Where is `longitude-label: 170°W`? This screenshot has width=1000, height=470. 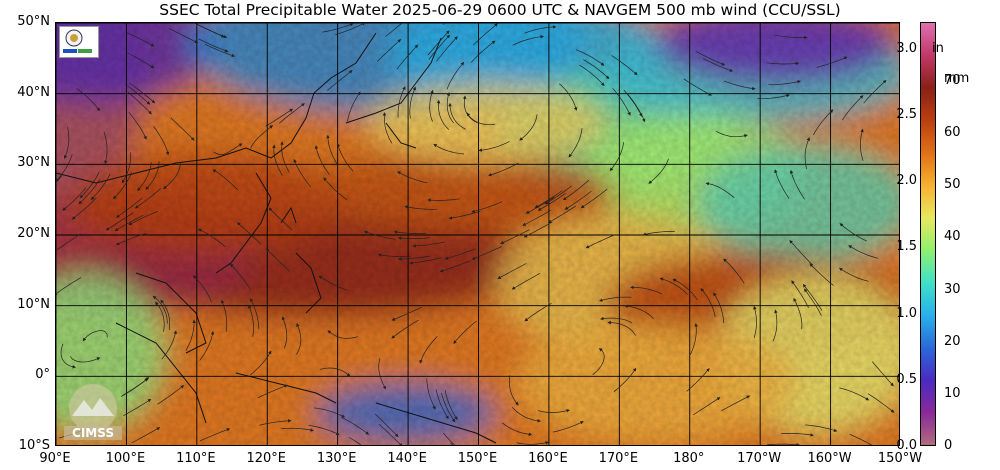
longitude-label: 170°W is located at coordinates (759, 458).